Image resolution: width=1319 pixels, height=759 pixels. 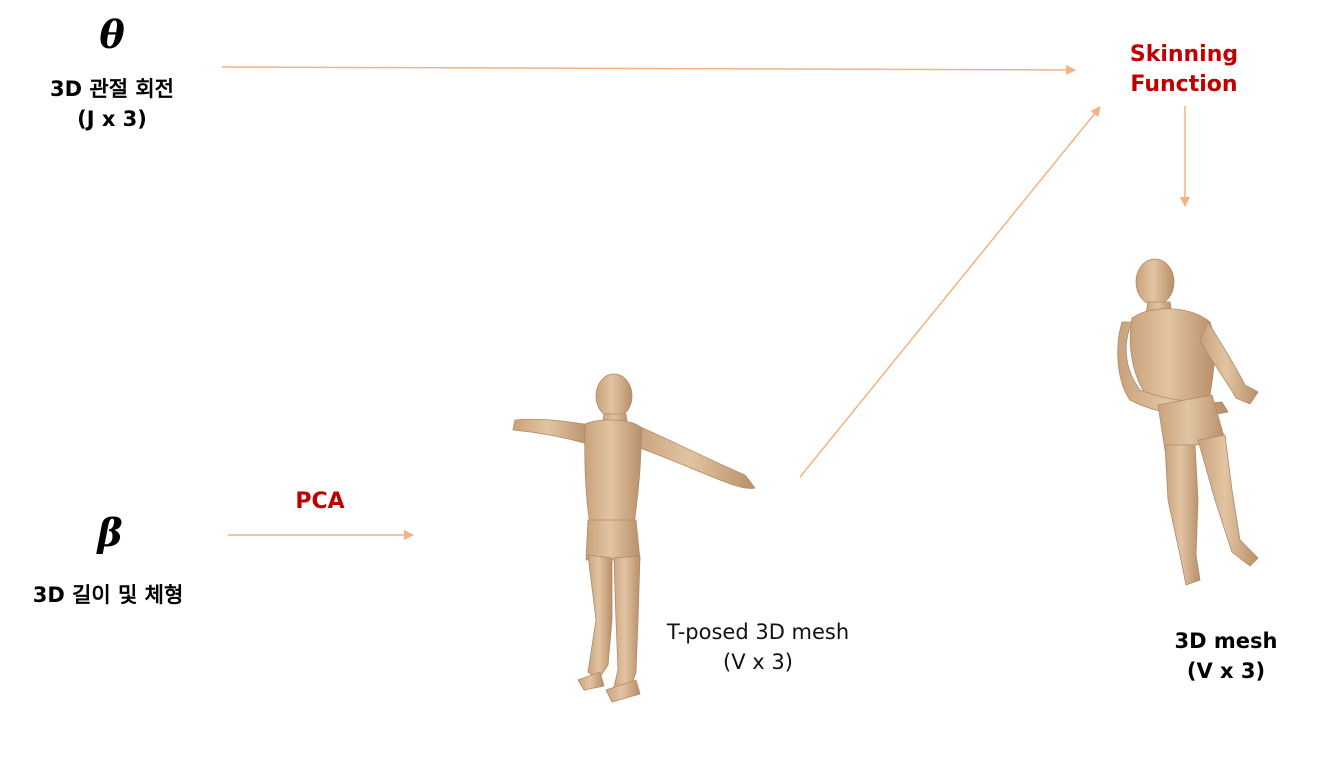 What do you see at coordinates (950, 292) in the screenshot?
I see `arrow-tposed-to-skinning` at bounding box center [950, 292].